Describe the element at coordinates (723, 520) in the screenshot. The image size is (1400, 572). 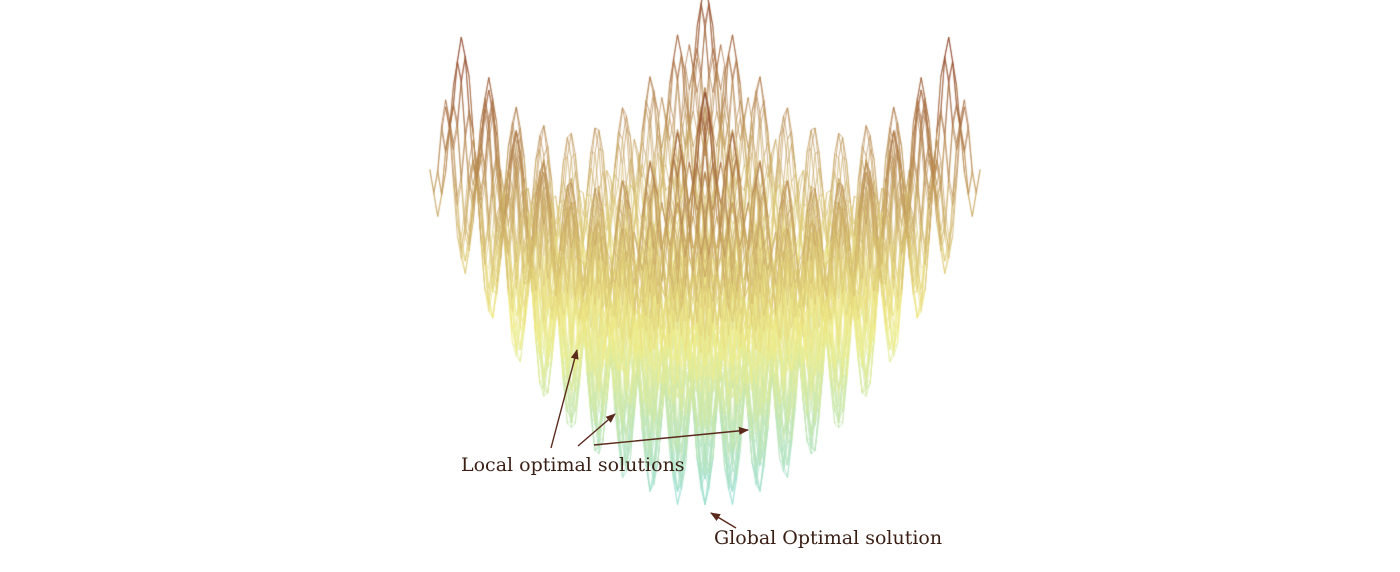
I see `global-arrow` at that location.